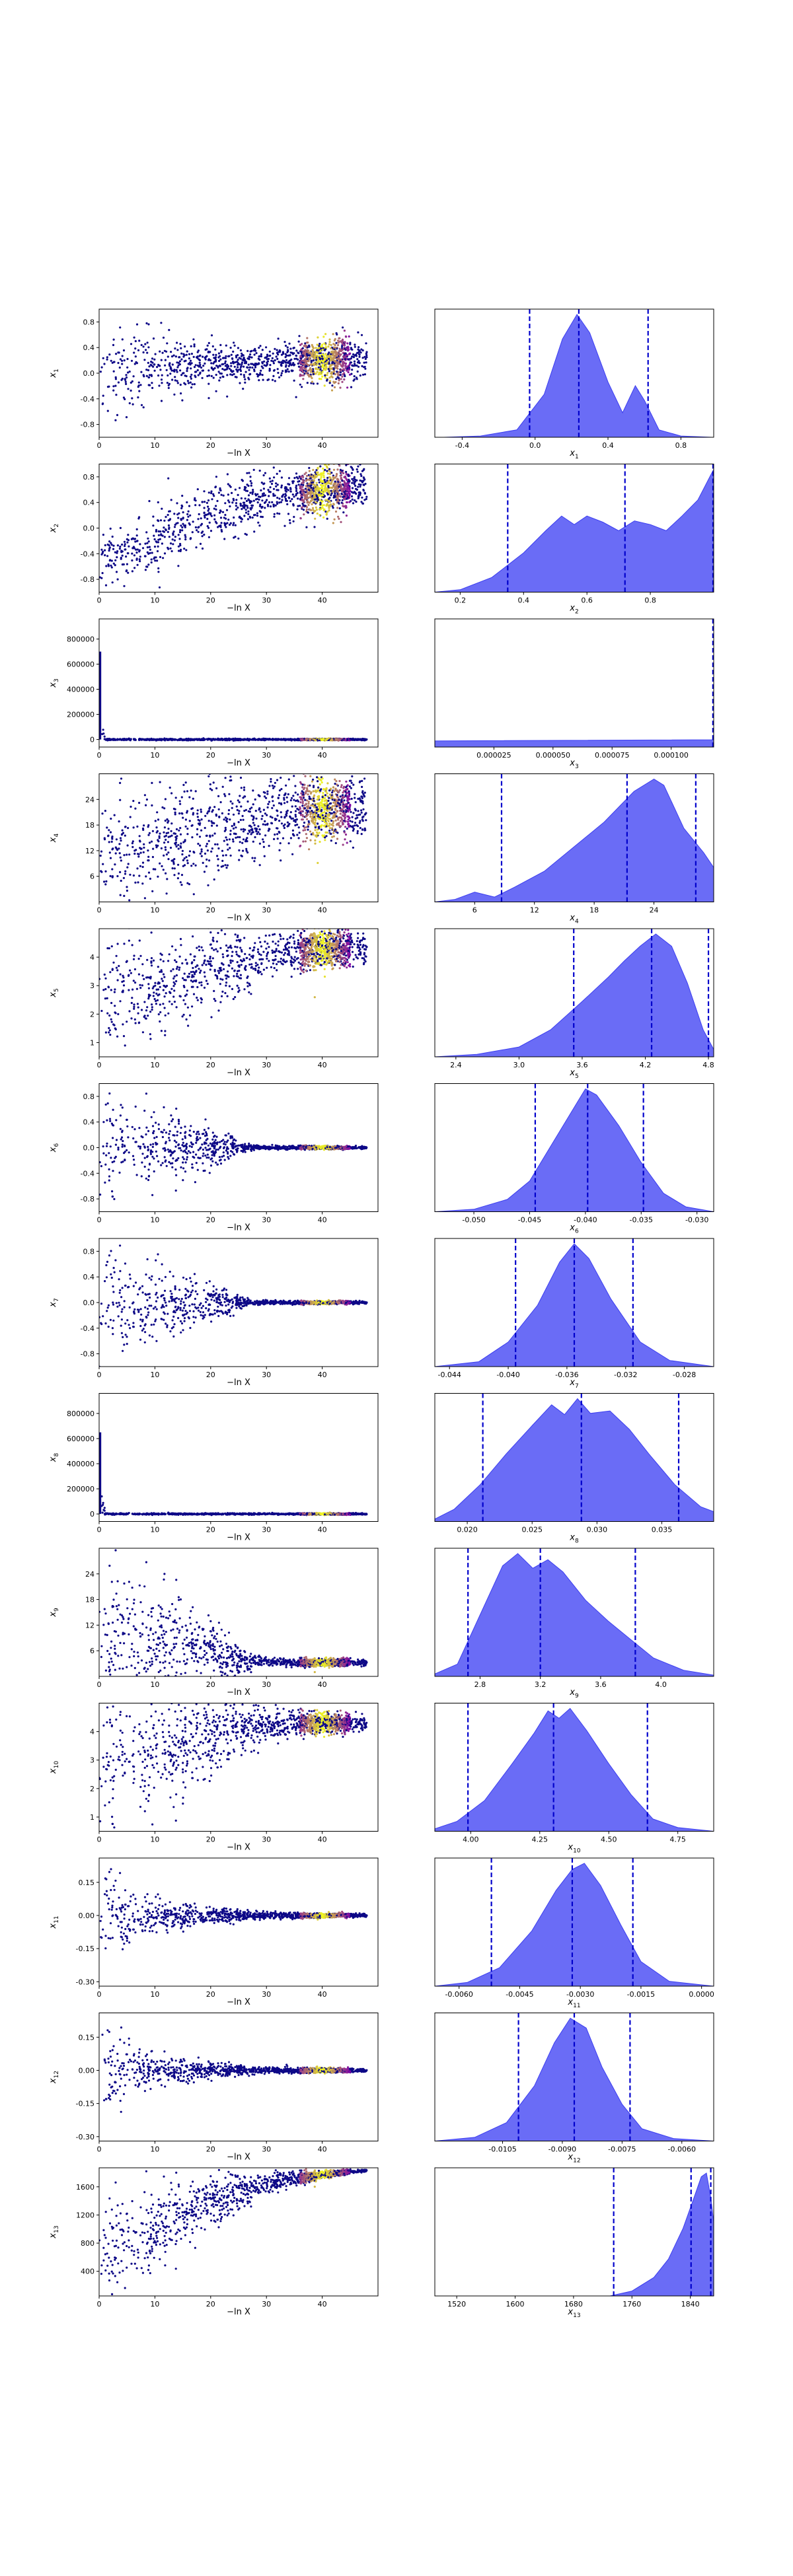 Image resolution: width=793 pixels, height=2576 pixels. I want to click on x-tick-label: 0, so click(99, 445).